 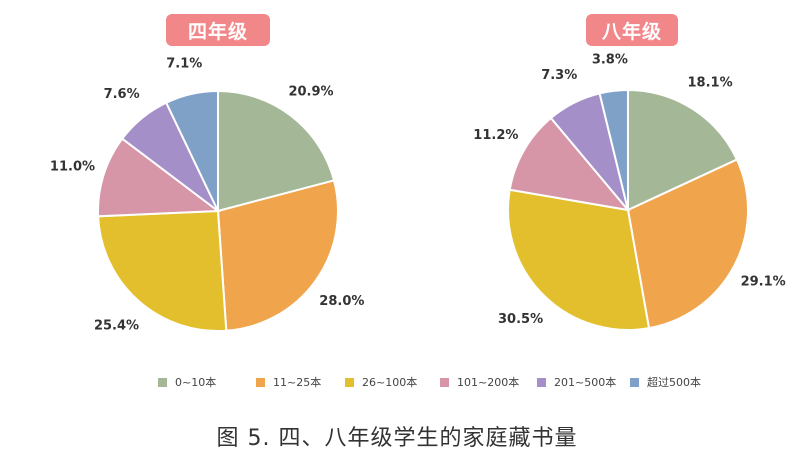 I want to click on legend-label: 201~500本, so click(x=585, y=382).